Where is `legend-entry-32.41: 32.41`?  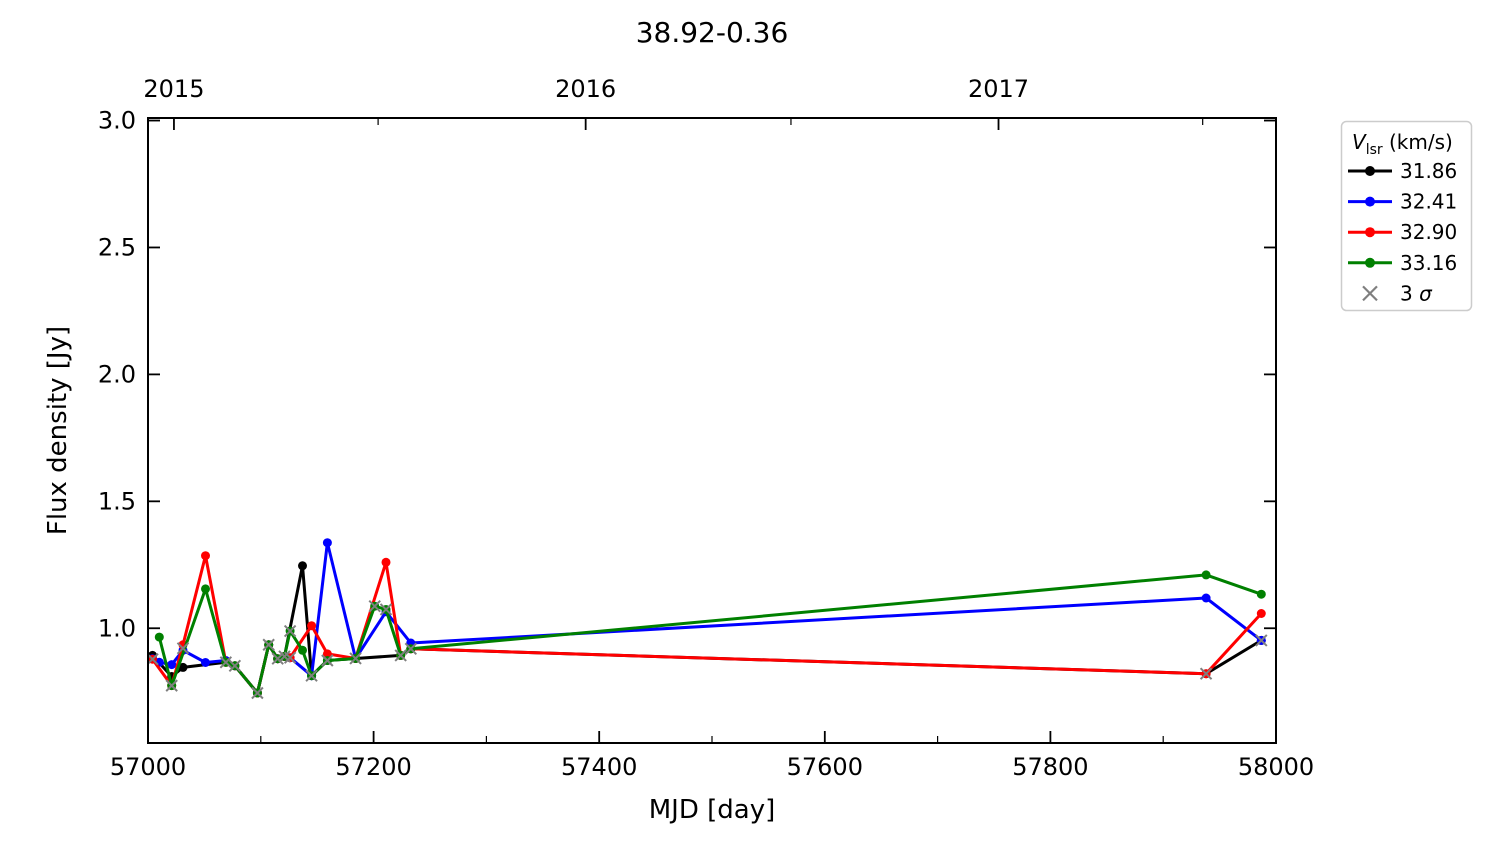
legend-entry-32.41: 32.41 is located at coordinates (1402, 202).